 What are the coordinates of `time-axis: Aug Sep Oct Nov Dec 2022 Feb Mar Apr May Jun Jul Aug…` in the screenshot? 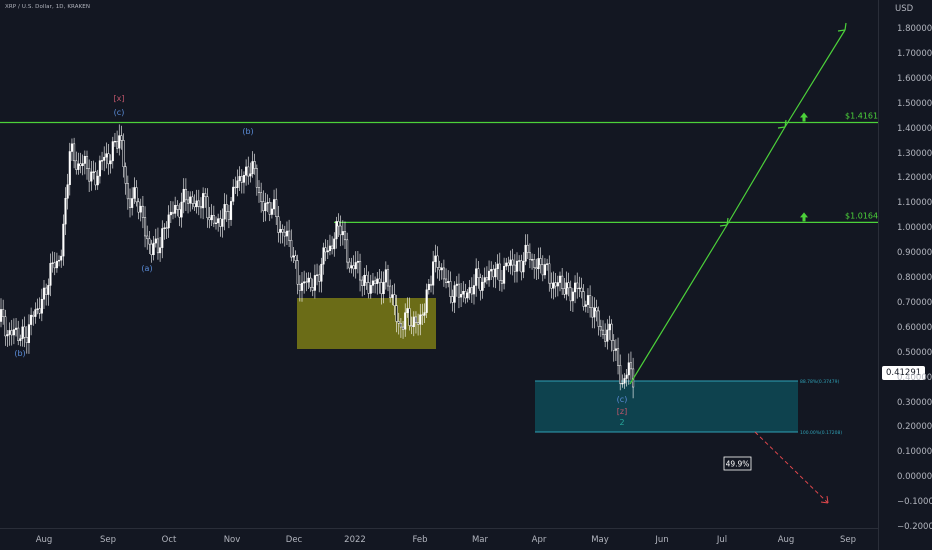 It's located at (439, 539).